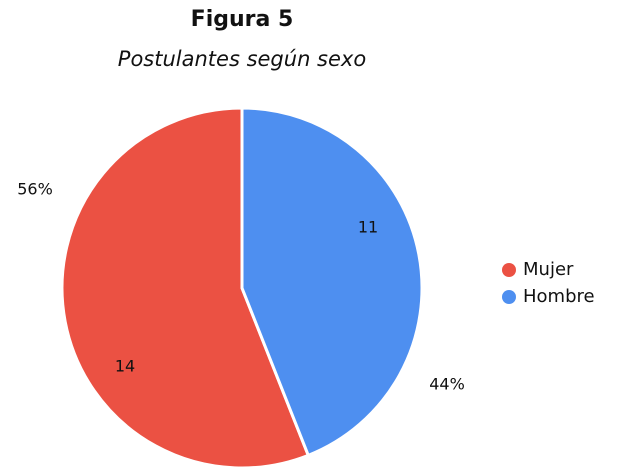  I want to click on chart-title: Figura 5, so click(242, 19).